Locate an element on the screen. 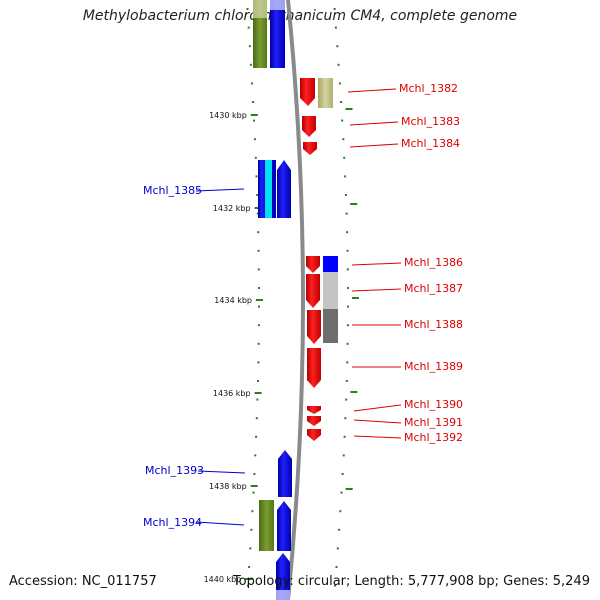  scale-tick-label: 1436 kbp is located at coordinates (232, 393).